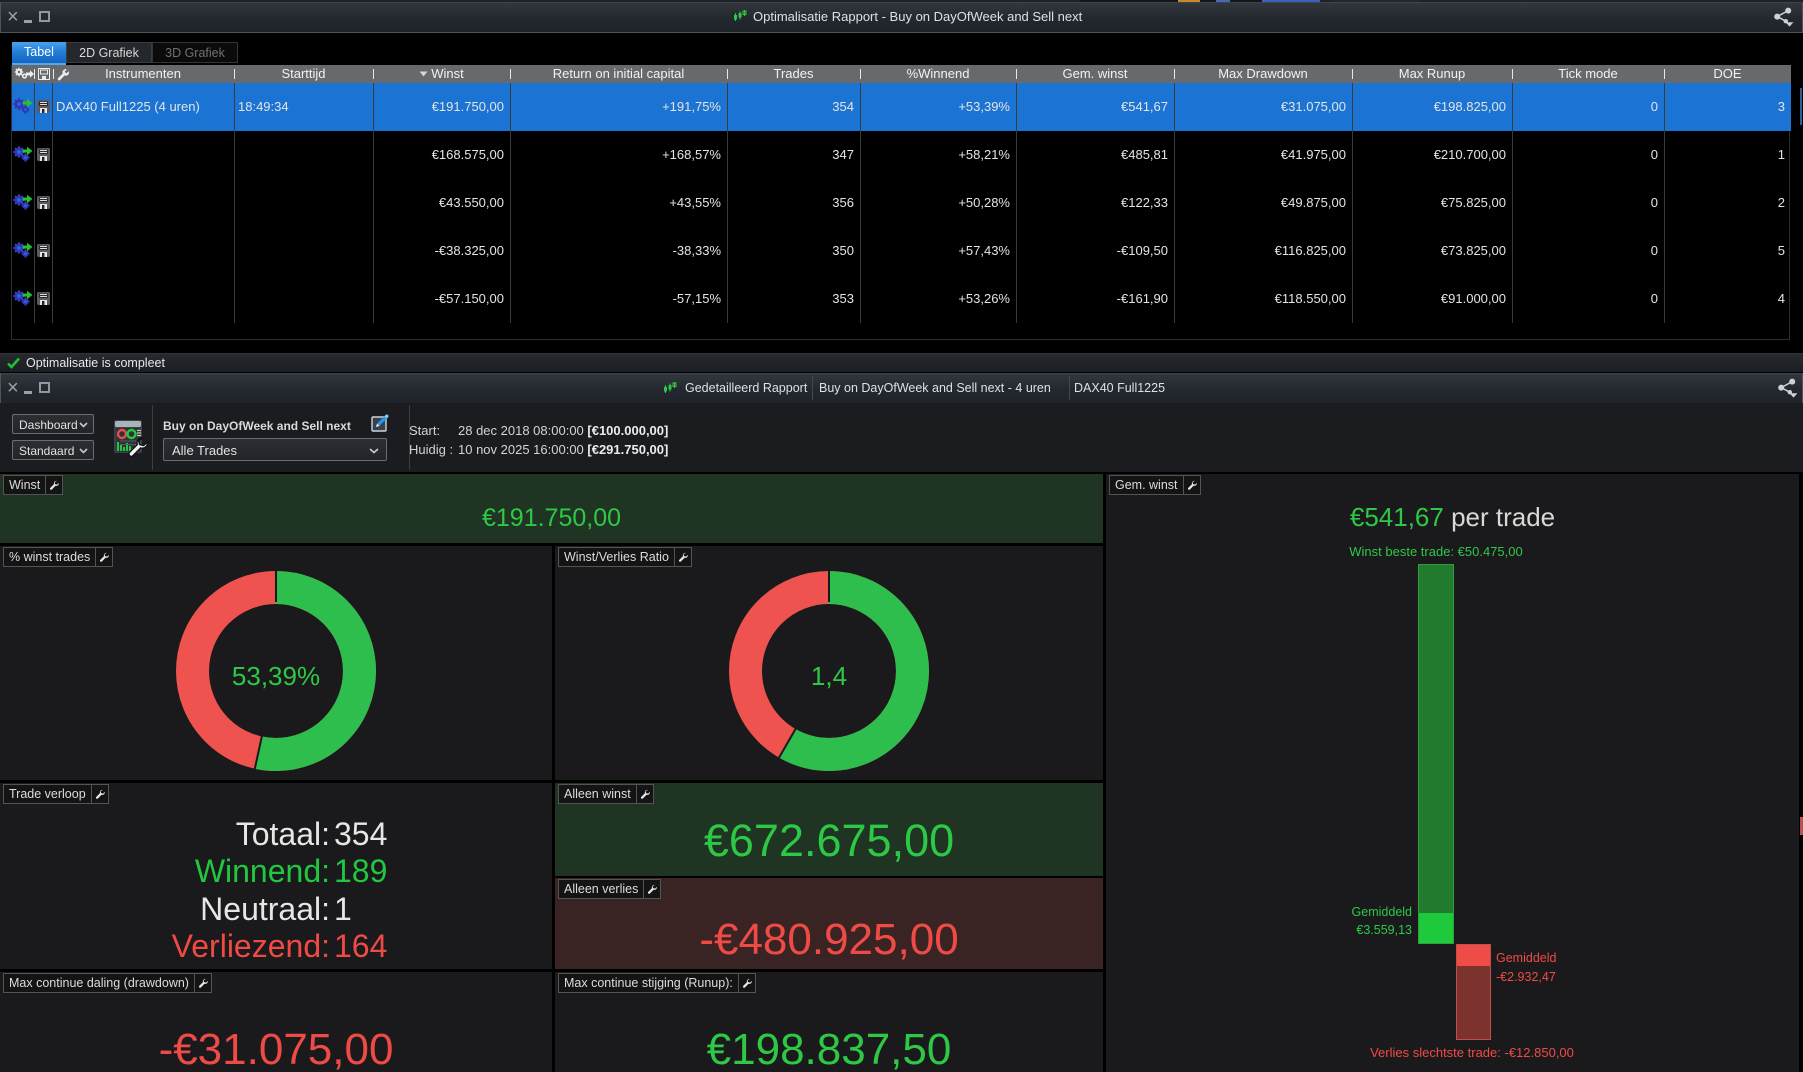  I want to click on svg-text: 1,4, so click(829, 676).